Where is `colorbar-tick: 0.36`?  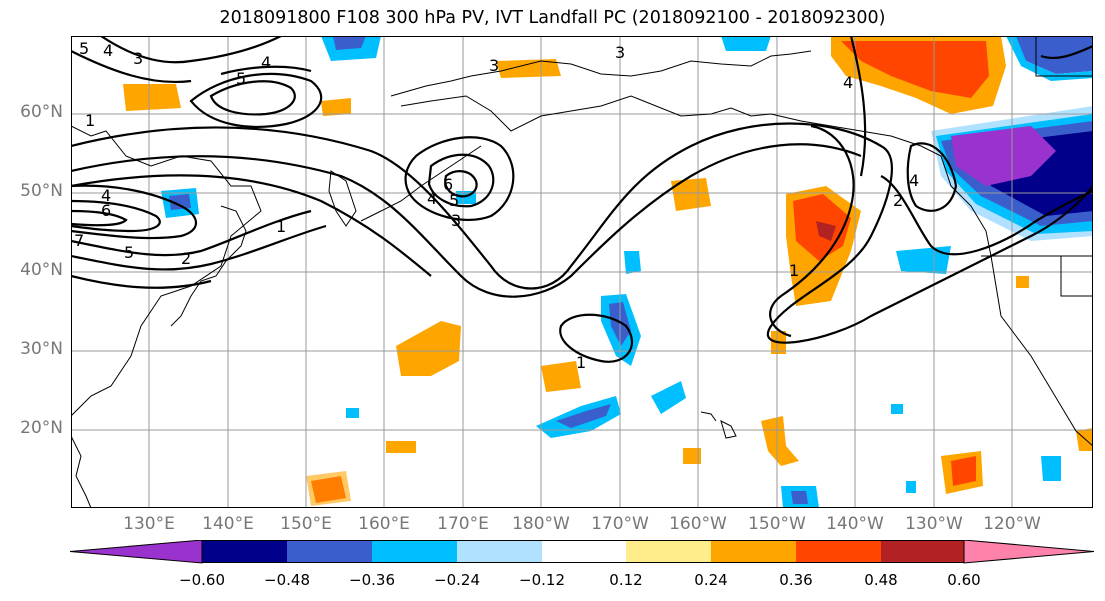
colorbar-tick: 0.36 is located at coordinates (796, 580).